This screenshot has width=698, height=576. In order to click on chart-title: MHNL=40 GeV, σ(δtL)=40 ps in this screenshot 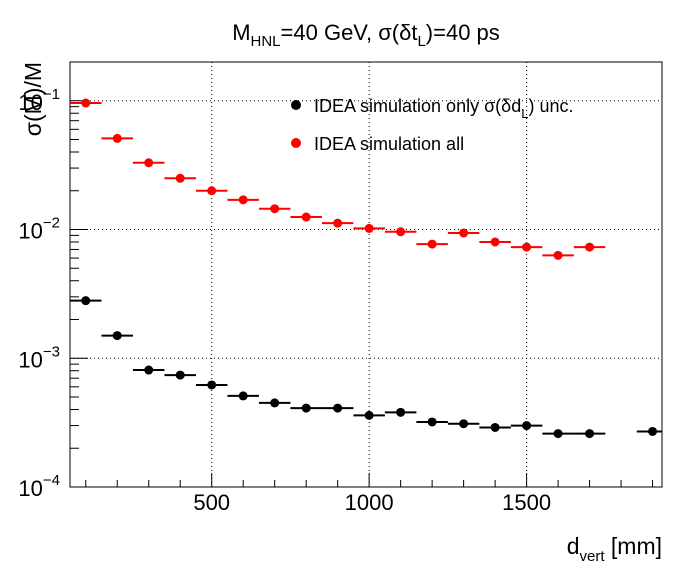, I will do `click(366, 35)`.